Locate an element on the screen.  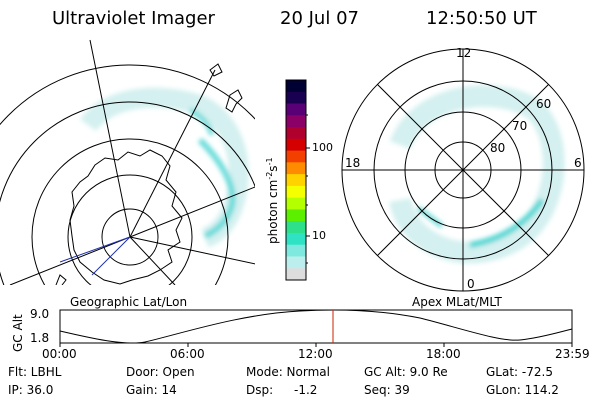
time-tick-1200: 12:00 is located at coordinates (315, 354).